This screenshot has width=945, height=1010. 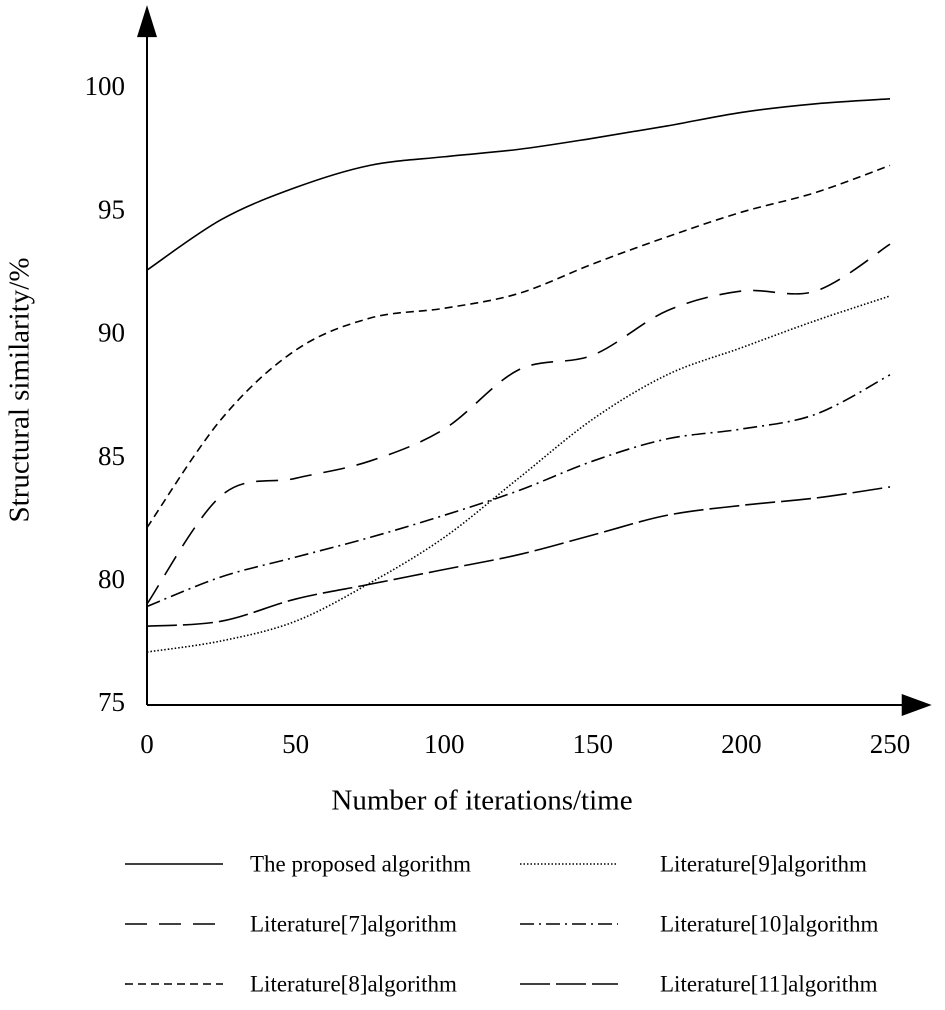 I want to click on y-tick-label: 75, so click(x=111, y=702).